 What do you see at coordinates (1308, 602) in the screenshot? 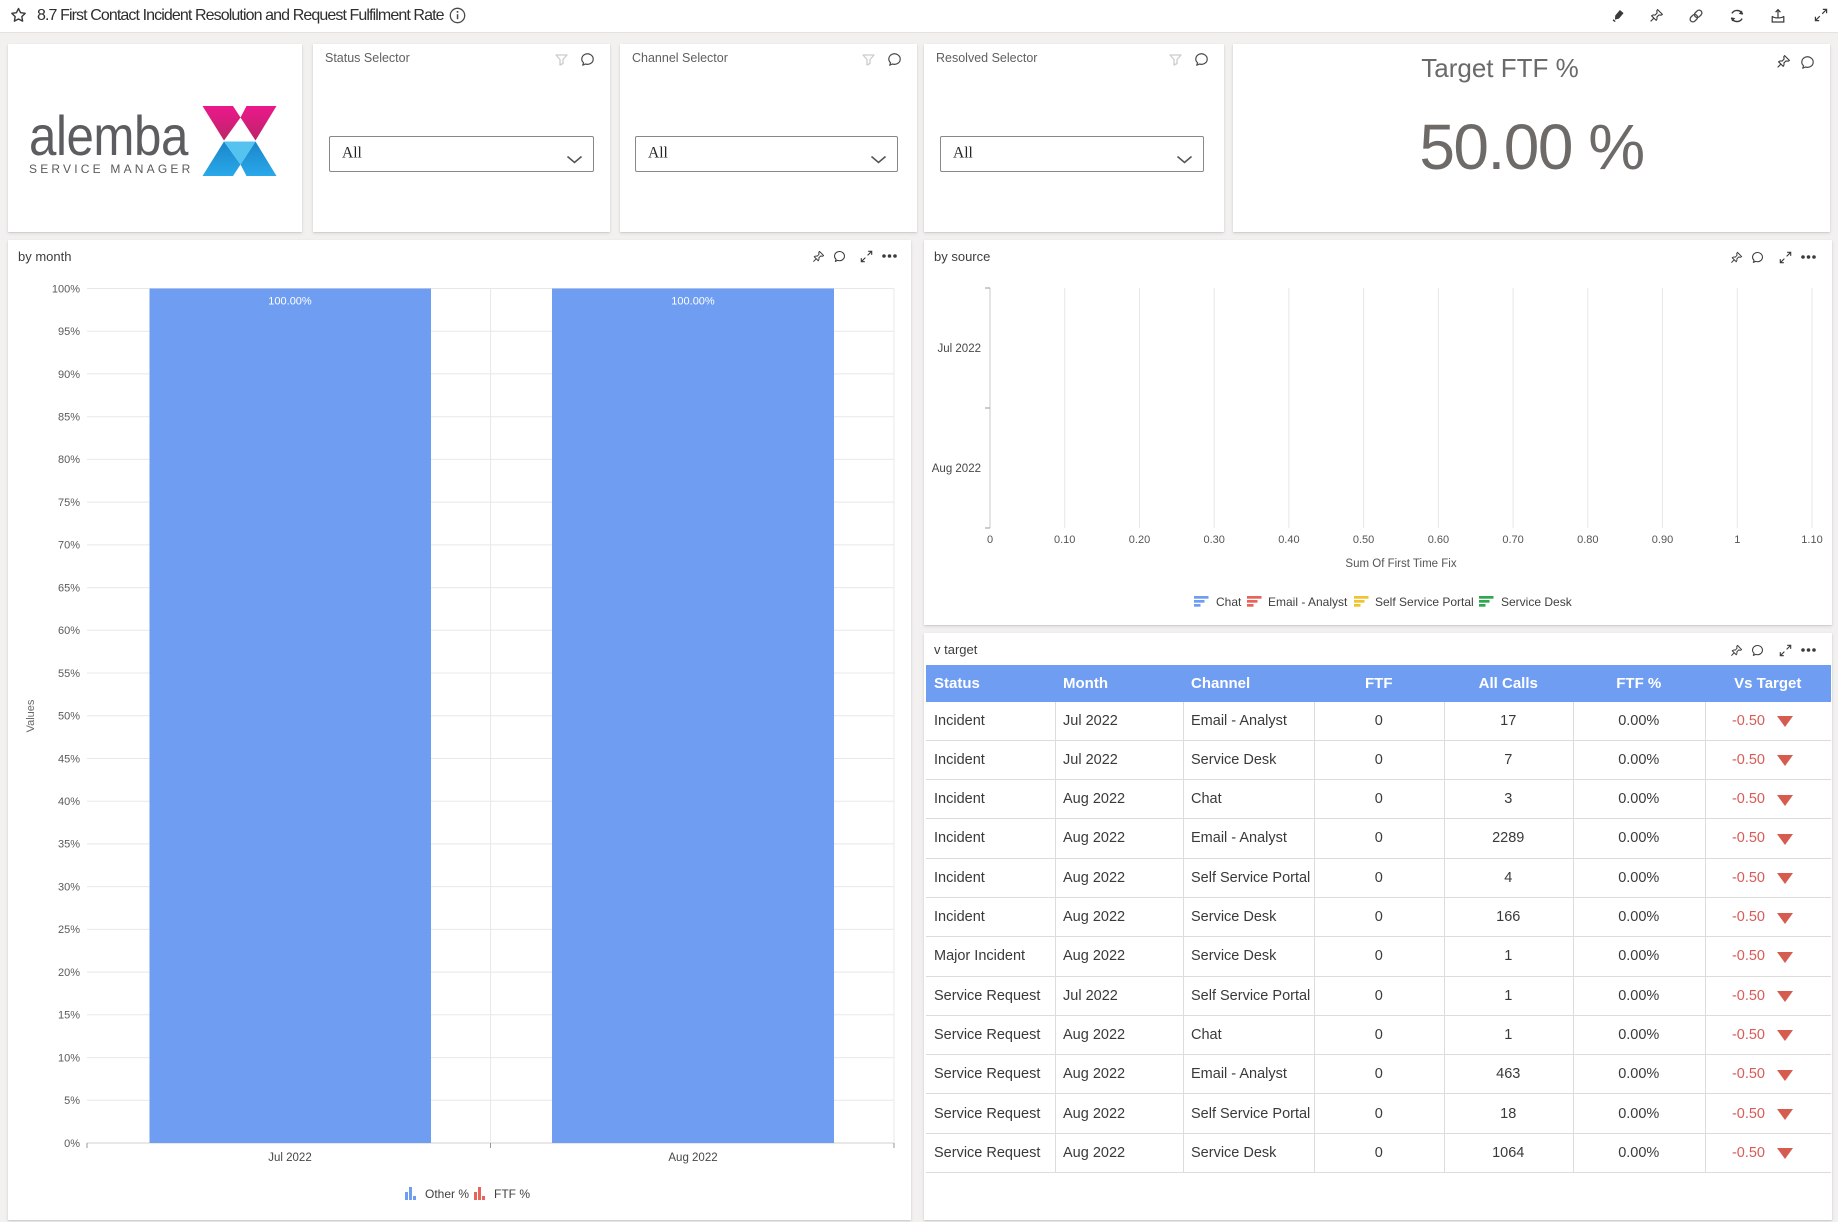
I see `svg-text: Email - Analyst` at bounding box center [1308, 602].